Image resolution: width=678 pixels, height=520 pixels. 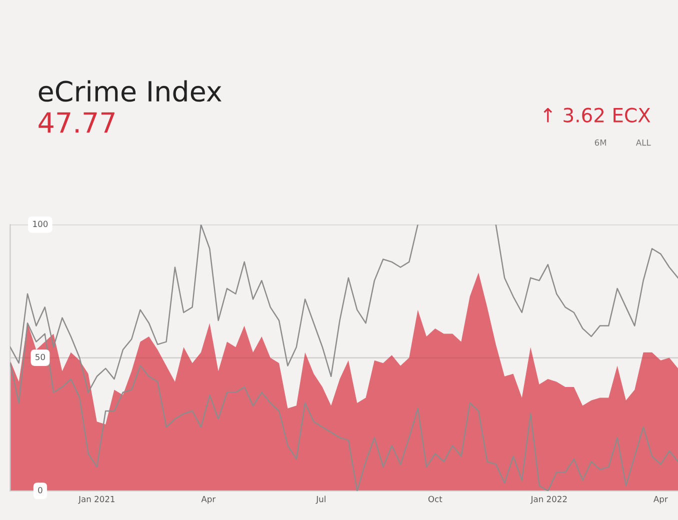 I want to click on x-tick-label: Jan 2021, so click(x=96, y=500).